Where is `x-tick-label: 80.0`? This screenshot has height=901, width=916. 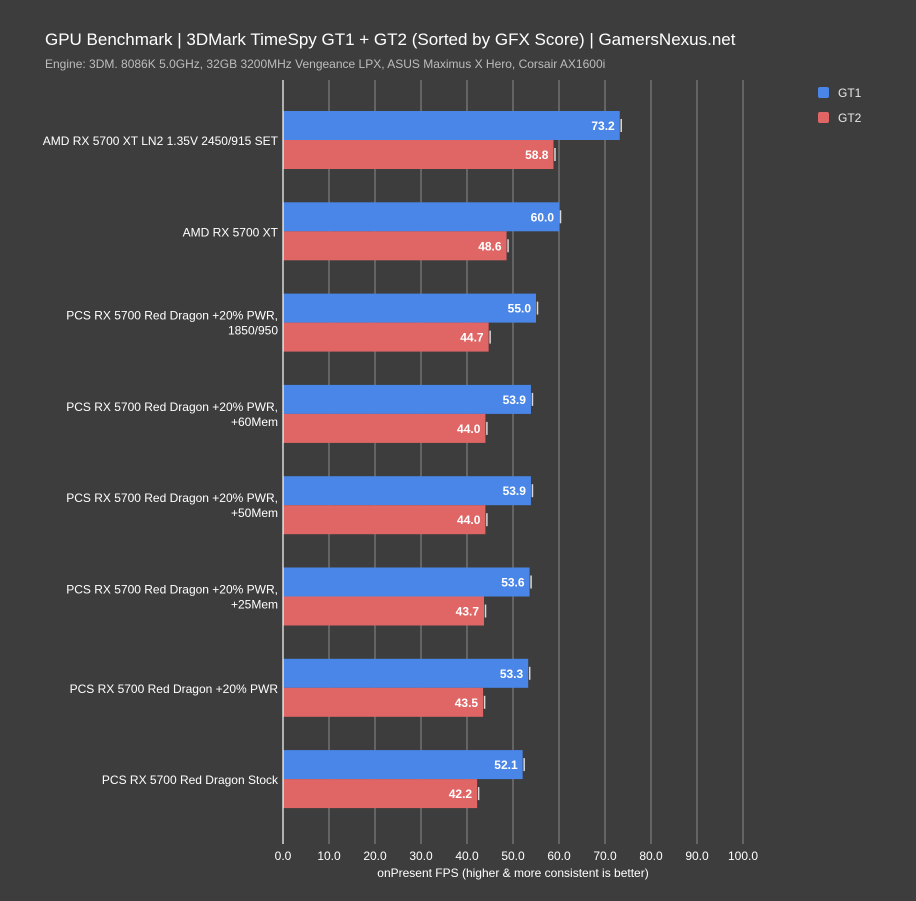
x-tick-label: 80.0 is located at coordinates (651, 856).